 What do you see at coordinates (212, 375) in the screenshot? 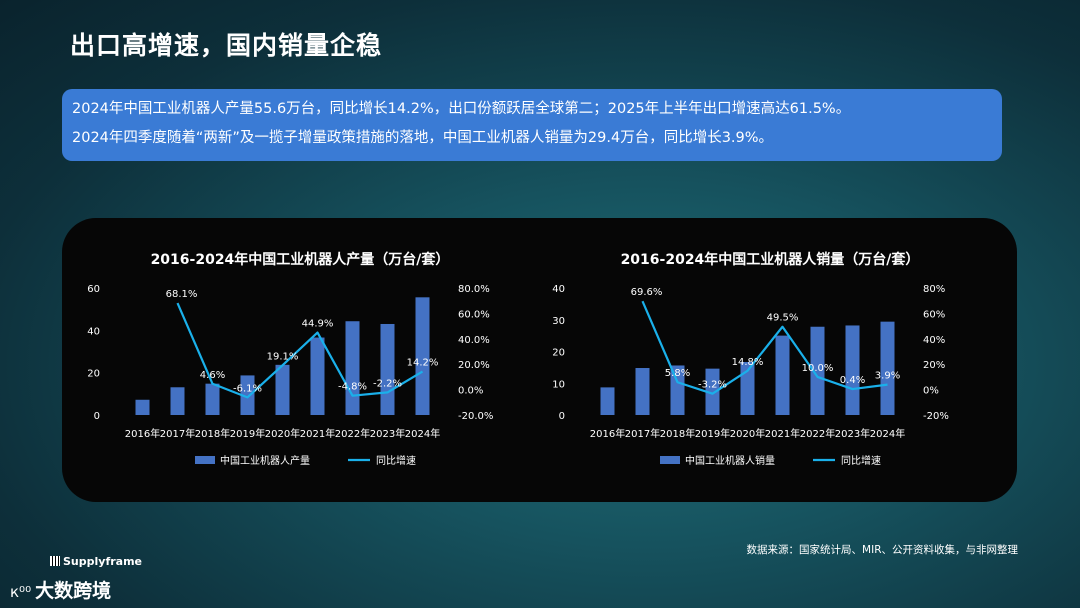
I see `data-label: 4.6%` at bounding box center [212, 375].